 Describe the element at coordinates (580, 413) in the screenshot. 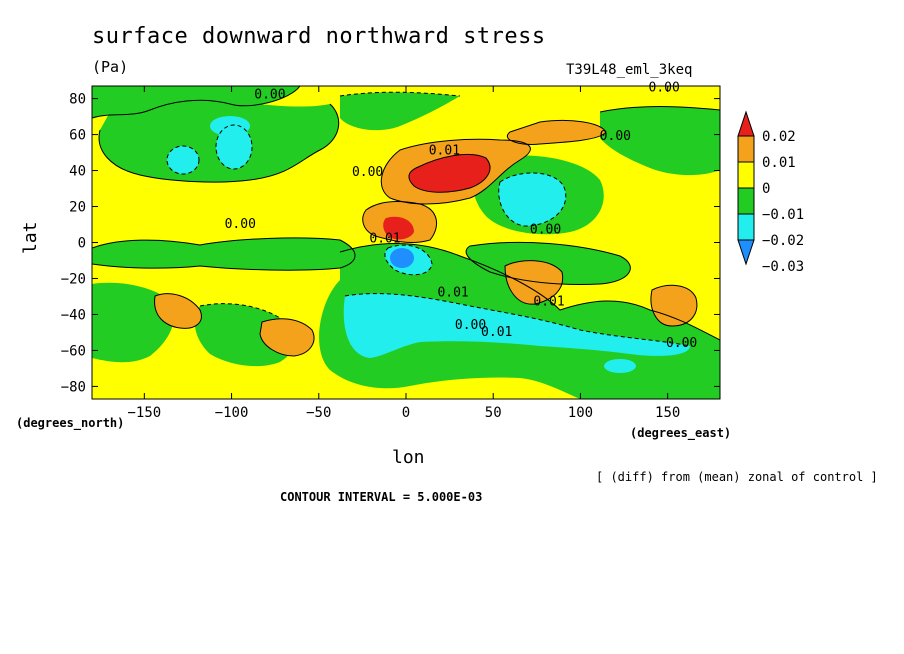

I see `x-tick-label: 100` at that location.